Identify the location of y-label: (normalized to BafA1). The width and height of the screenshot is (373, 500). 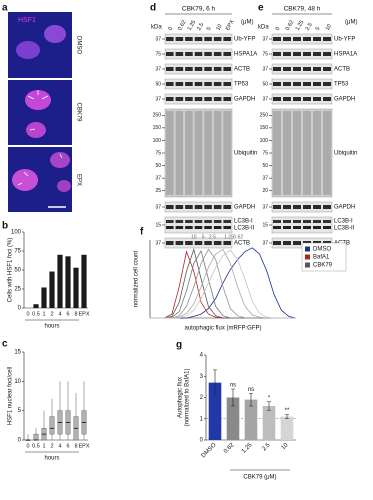
(188, 397).